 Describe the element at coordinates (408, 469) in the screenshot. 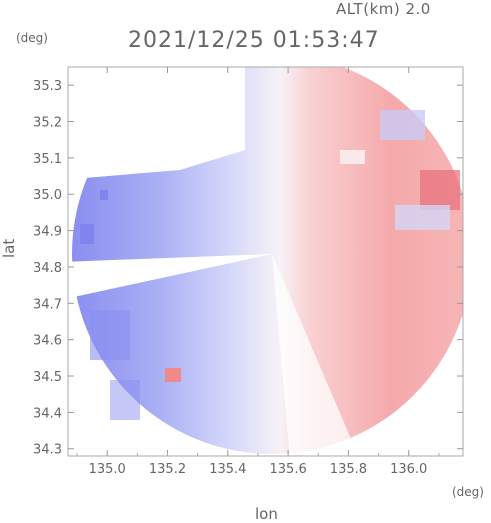

I see `x-tick-label: 136.0` at that location.